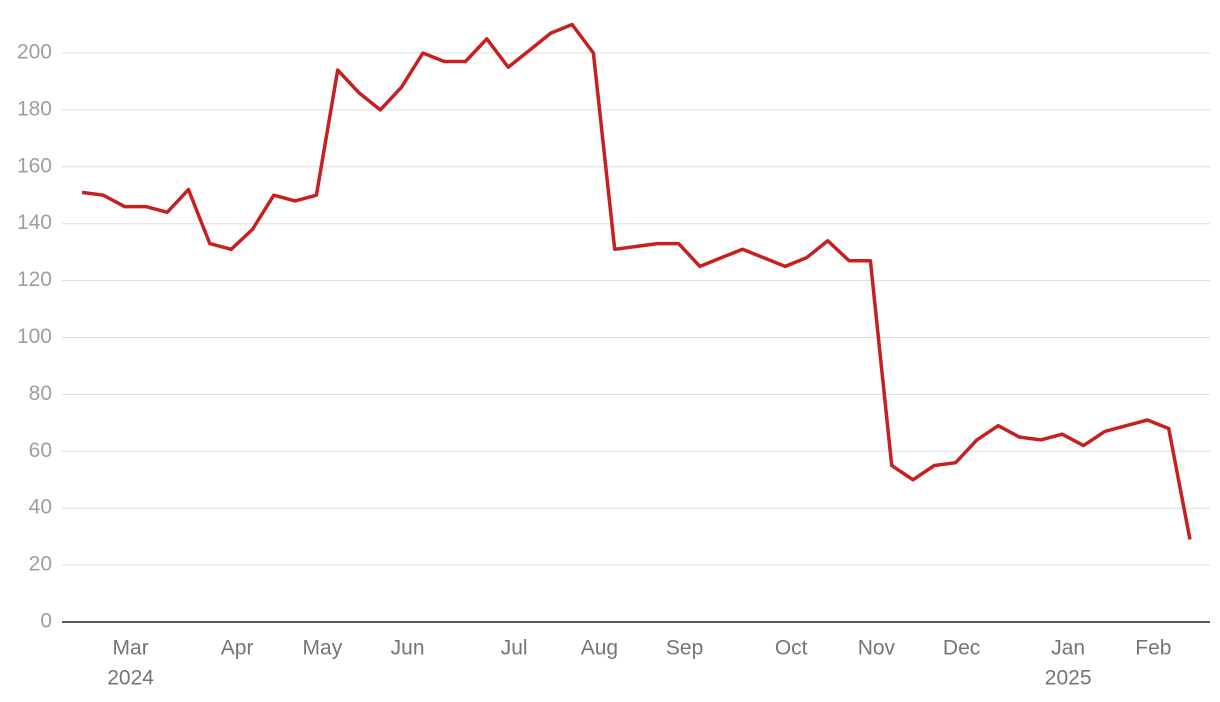 The height and width of the screenshot is (702, 1220). What do you see at coordinates (408, 648) in the screenshot?
I see `x-tick-label: Jun` at bounding box center [408, 648].